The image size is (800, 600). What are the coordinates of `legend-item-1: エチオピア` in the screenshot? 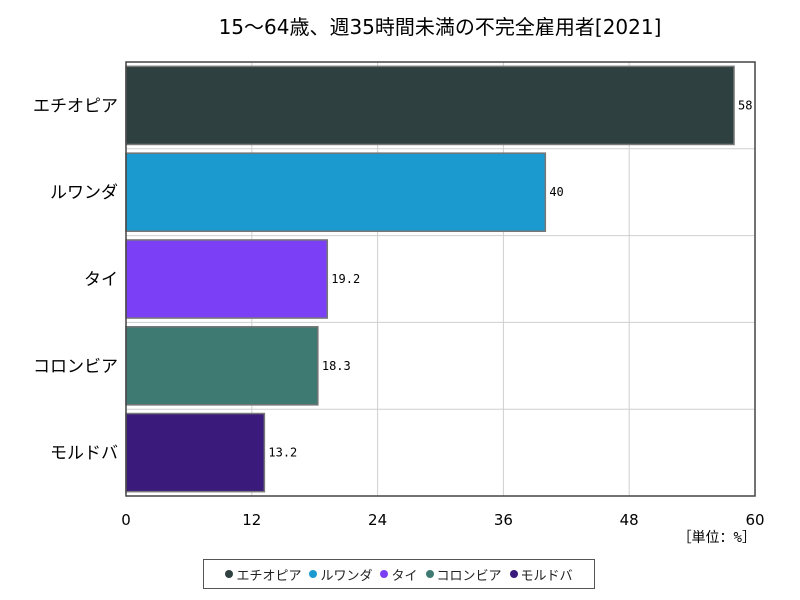 It's located at (263, 574).